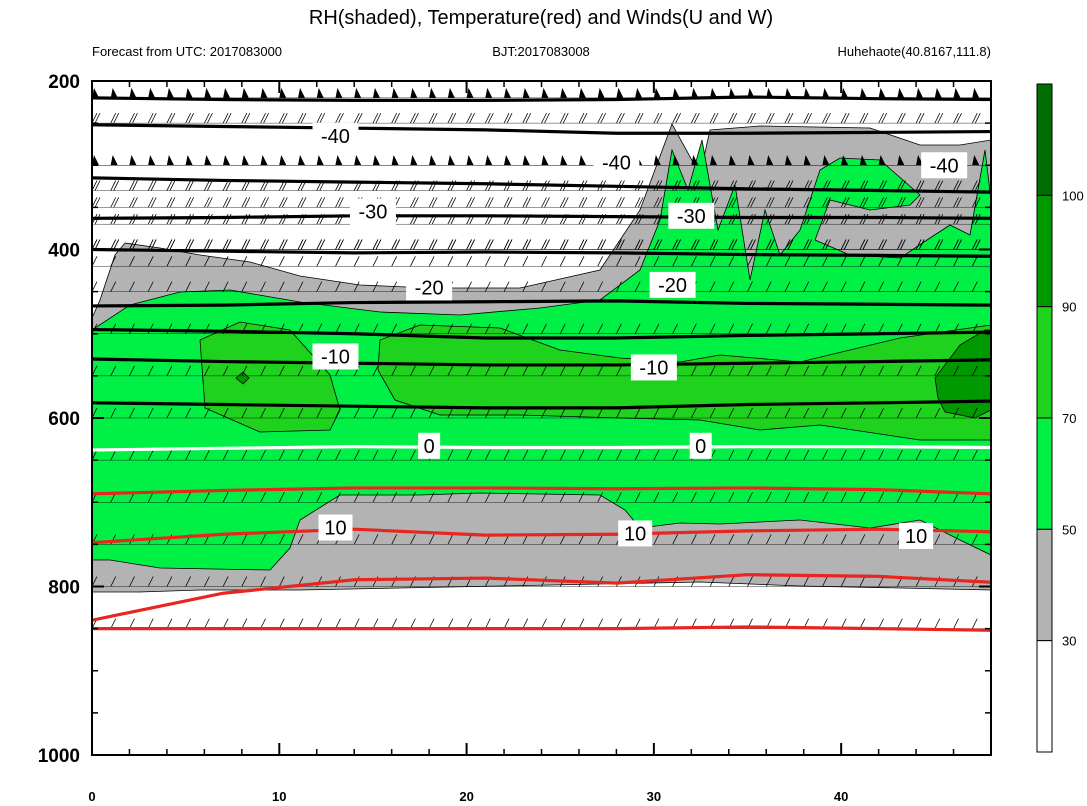 The image size is (1087, 806). I want to click on contour-label: -10, so click(653, 368).